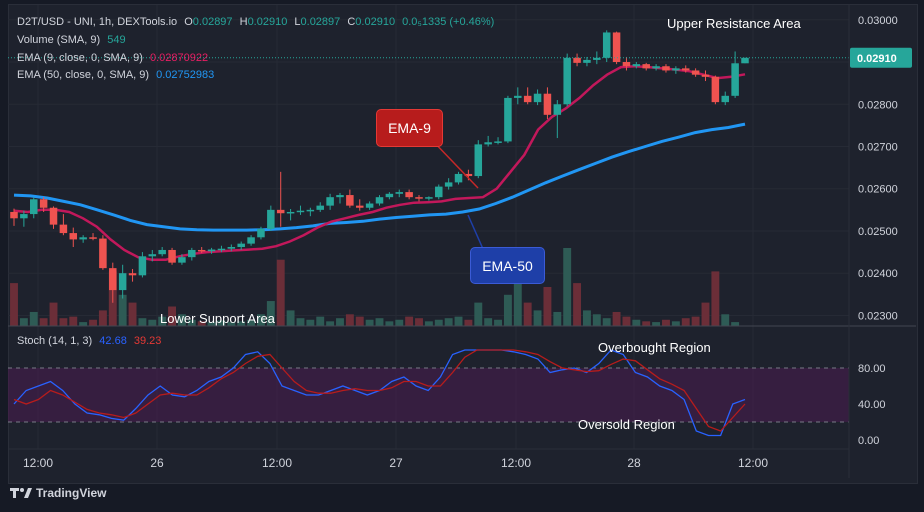 This screenshot has height=512, width=924. What do you see at coordinates (448, 22) in the screenshot?
I see `change-value: 0.0₅1335 (+0.46%)` at bounding box center [448, 22].